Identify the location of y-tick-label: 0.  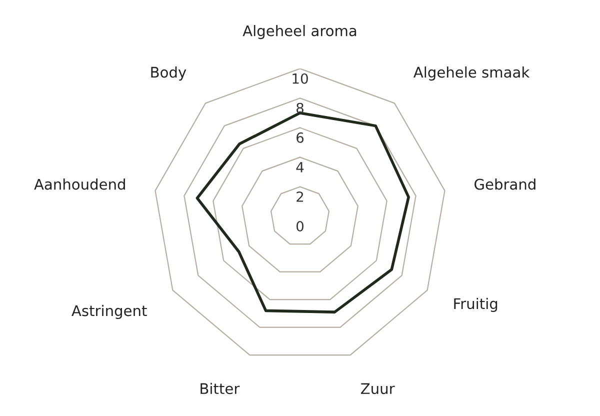
(300, 226).